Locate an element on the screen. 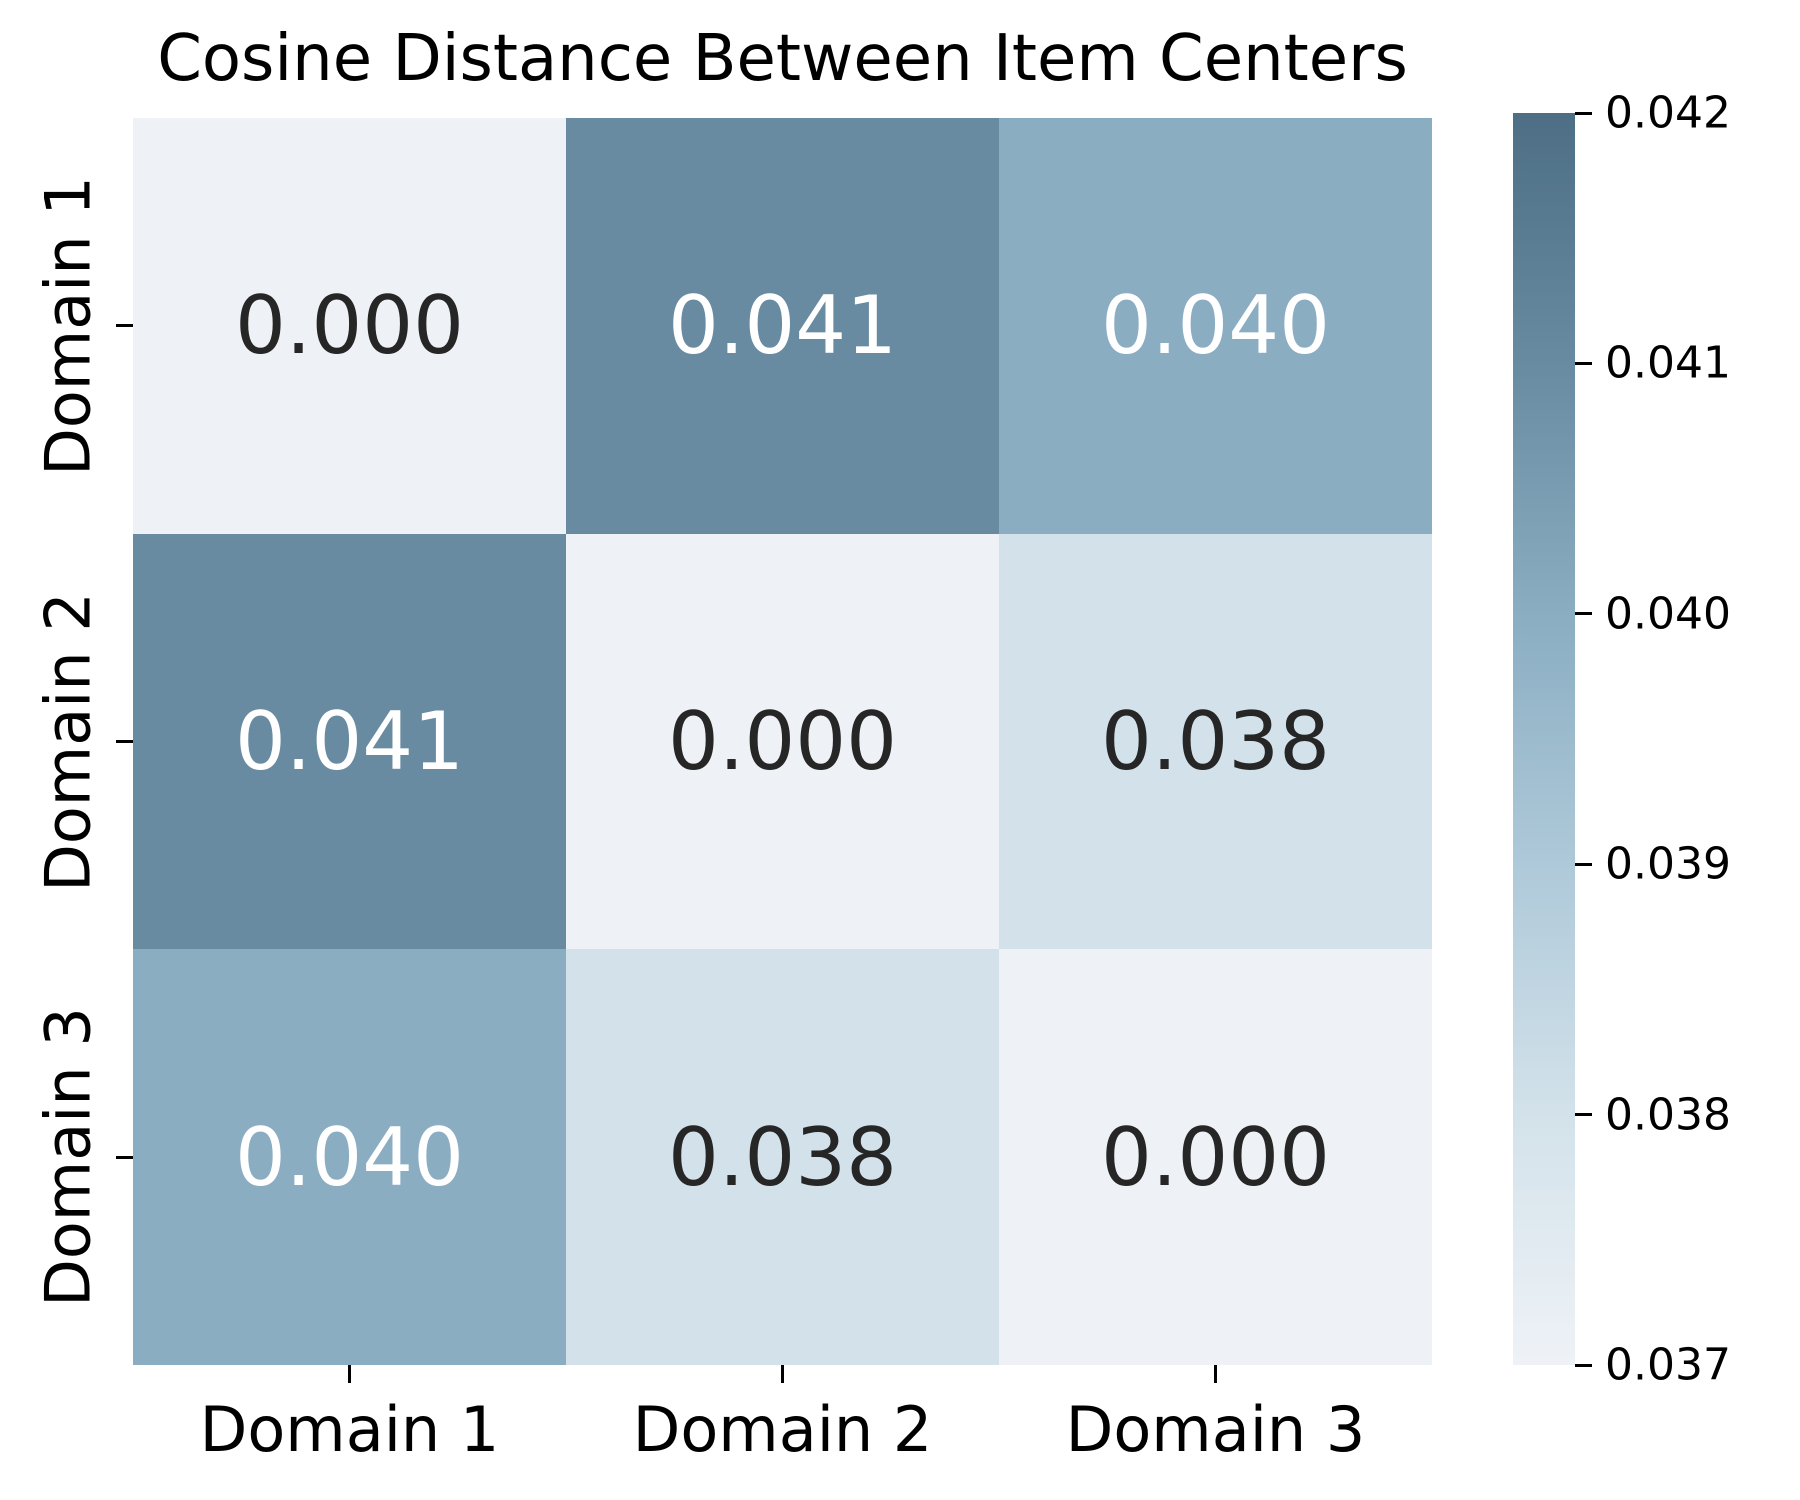 The width and height of the screenshot is (1800, 1500). y-axis-label-2: Domain 2 is located at coordinates (68, 741).